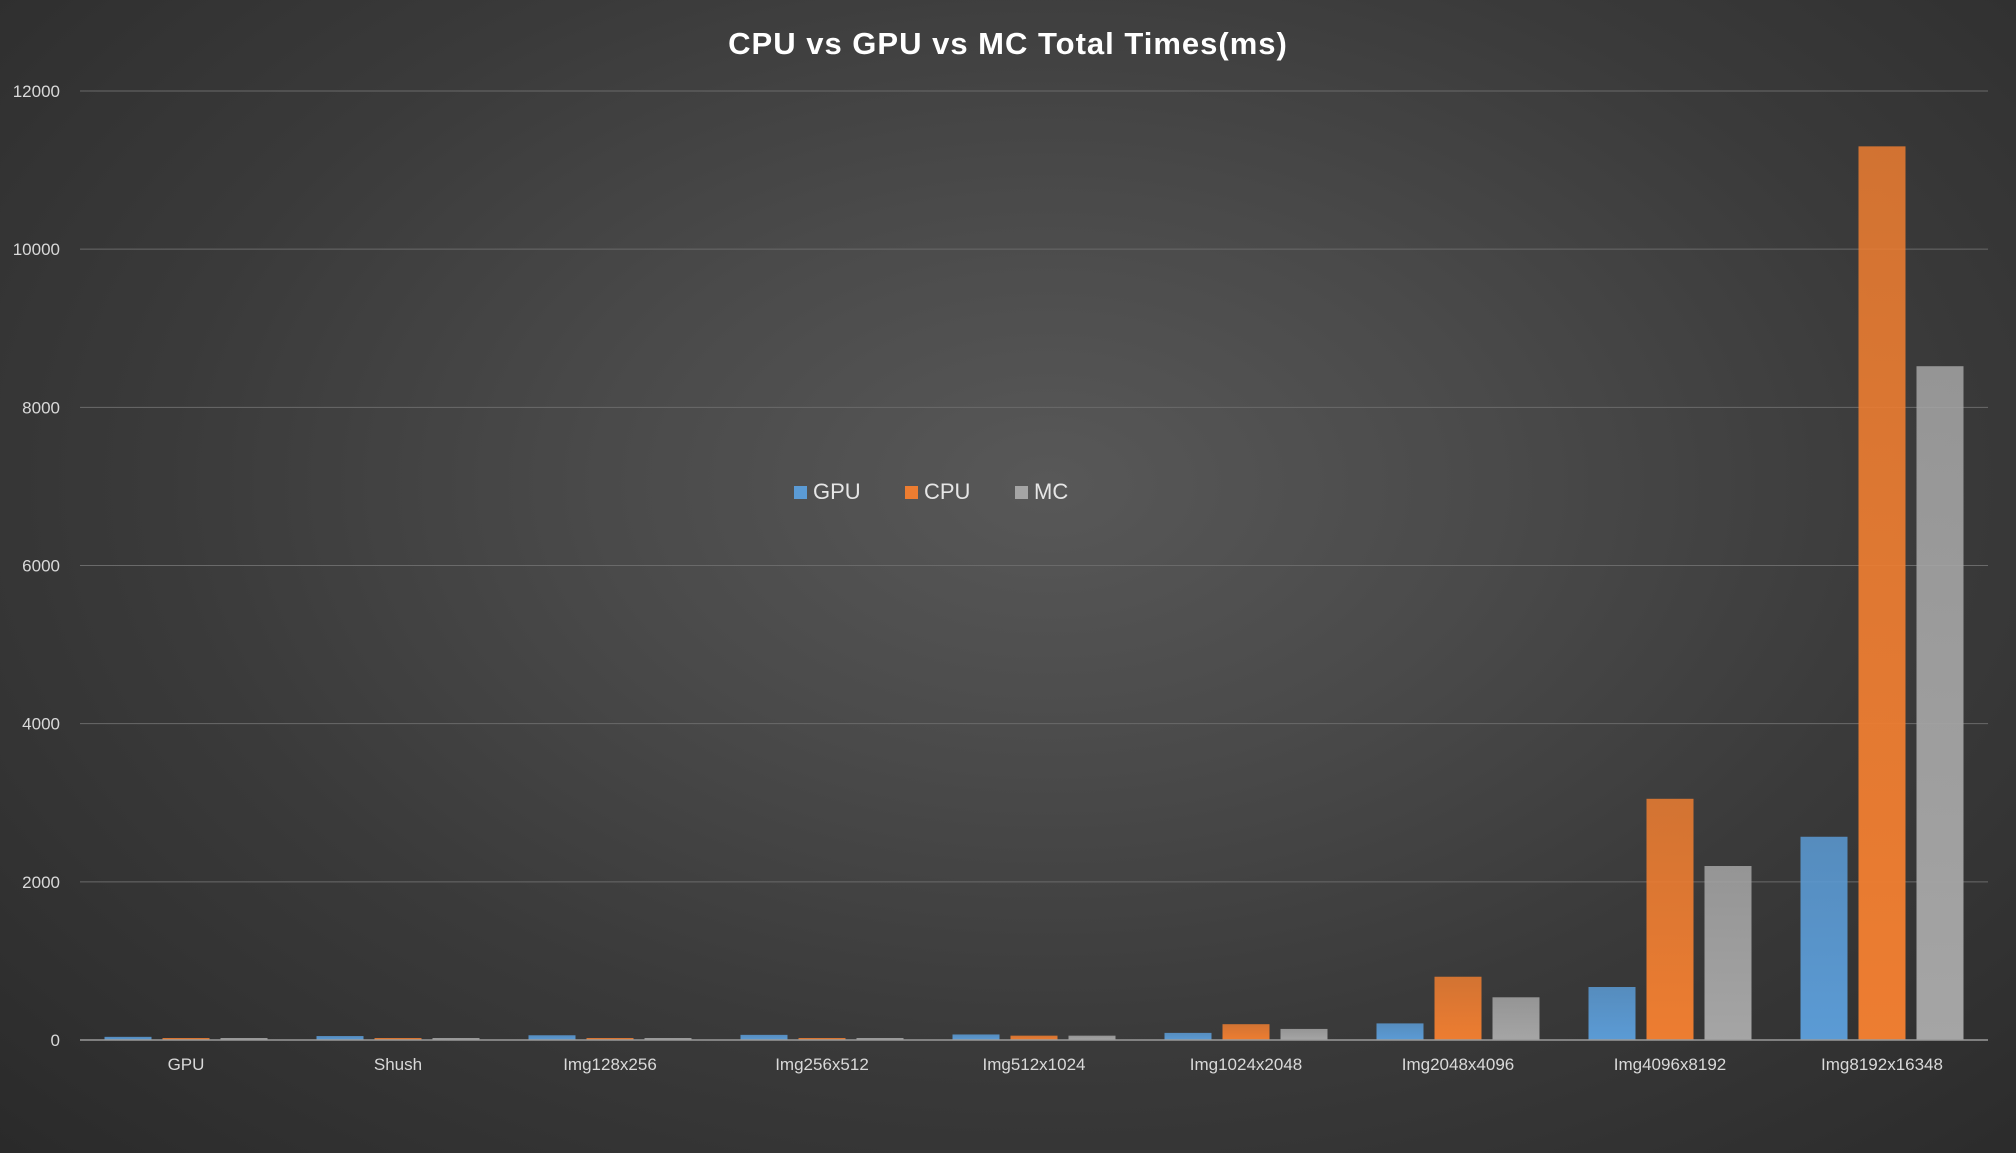 The height and width of the screenshot is (1153, 2016). I want to click on bar-gpu-img256x512, so click(764, 1037).